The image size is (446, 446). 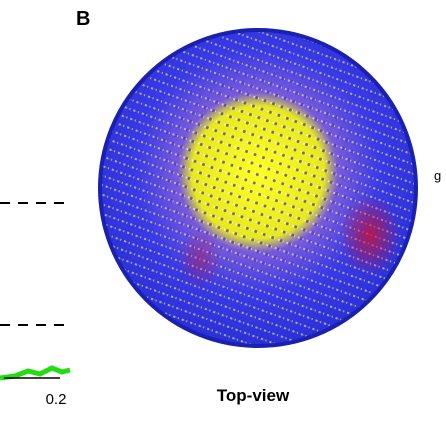 I want to click on caption: Top-view, so click(x=253, y=395).